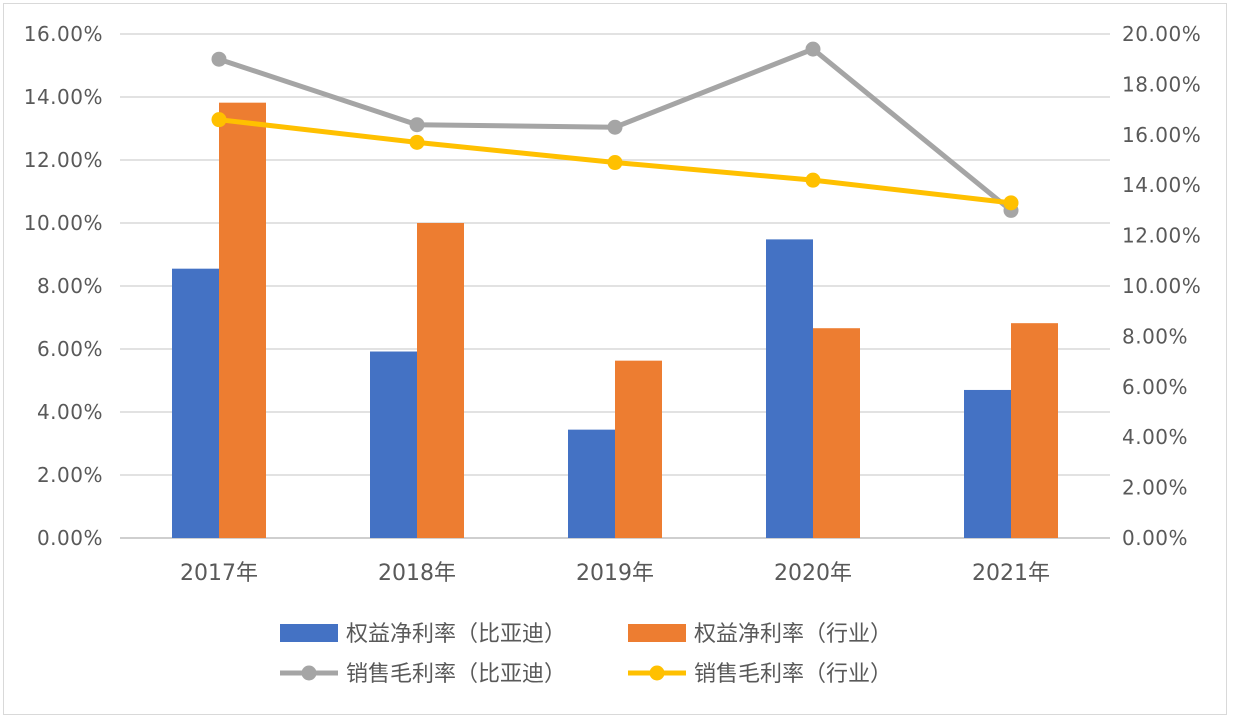  I want to click on y-left-tick-label: 2.00%, so click(70, 475).